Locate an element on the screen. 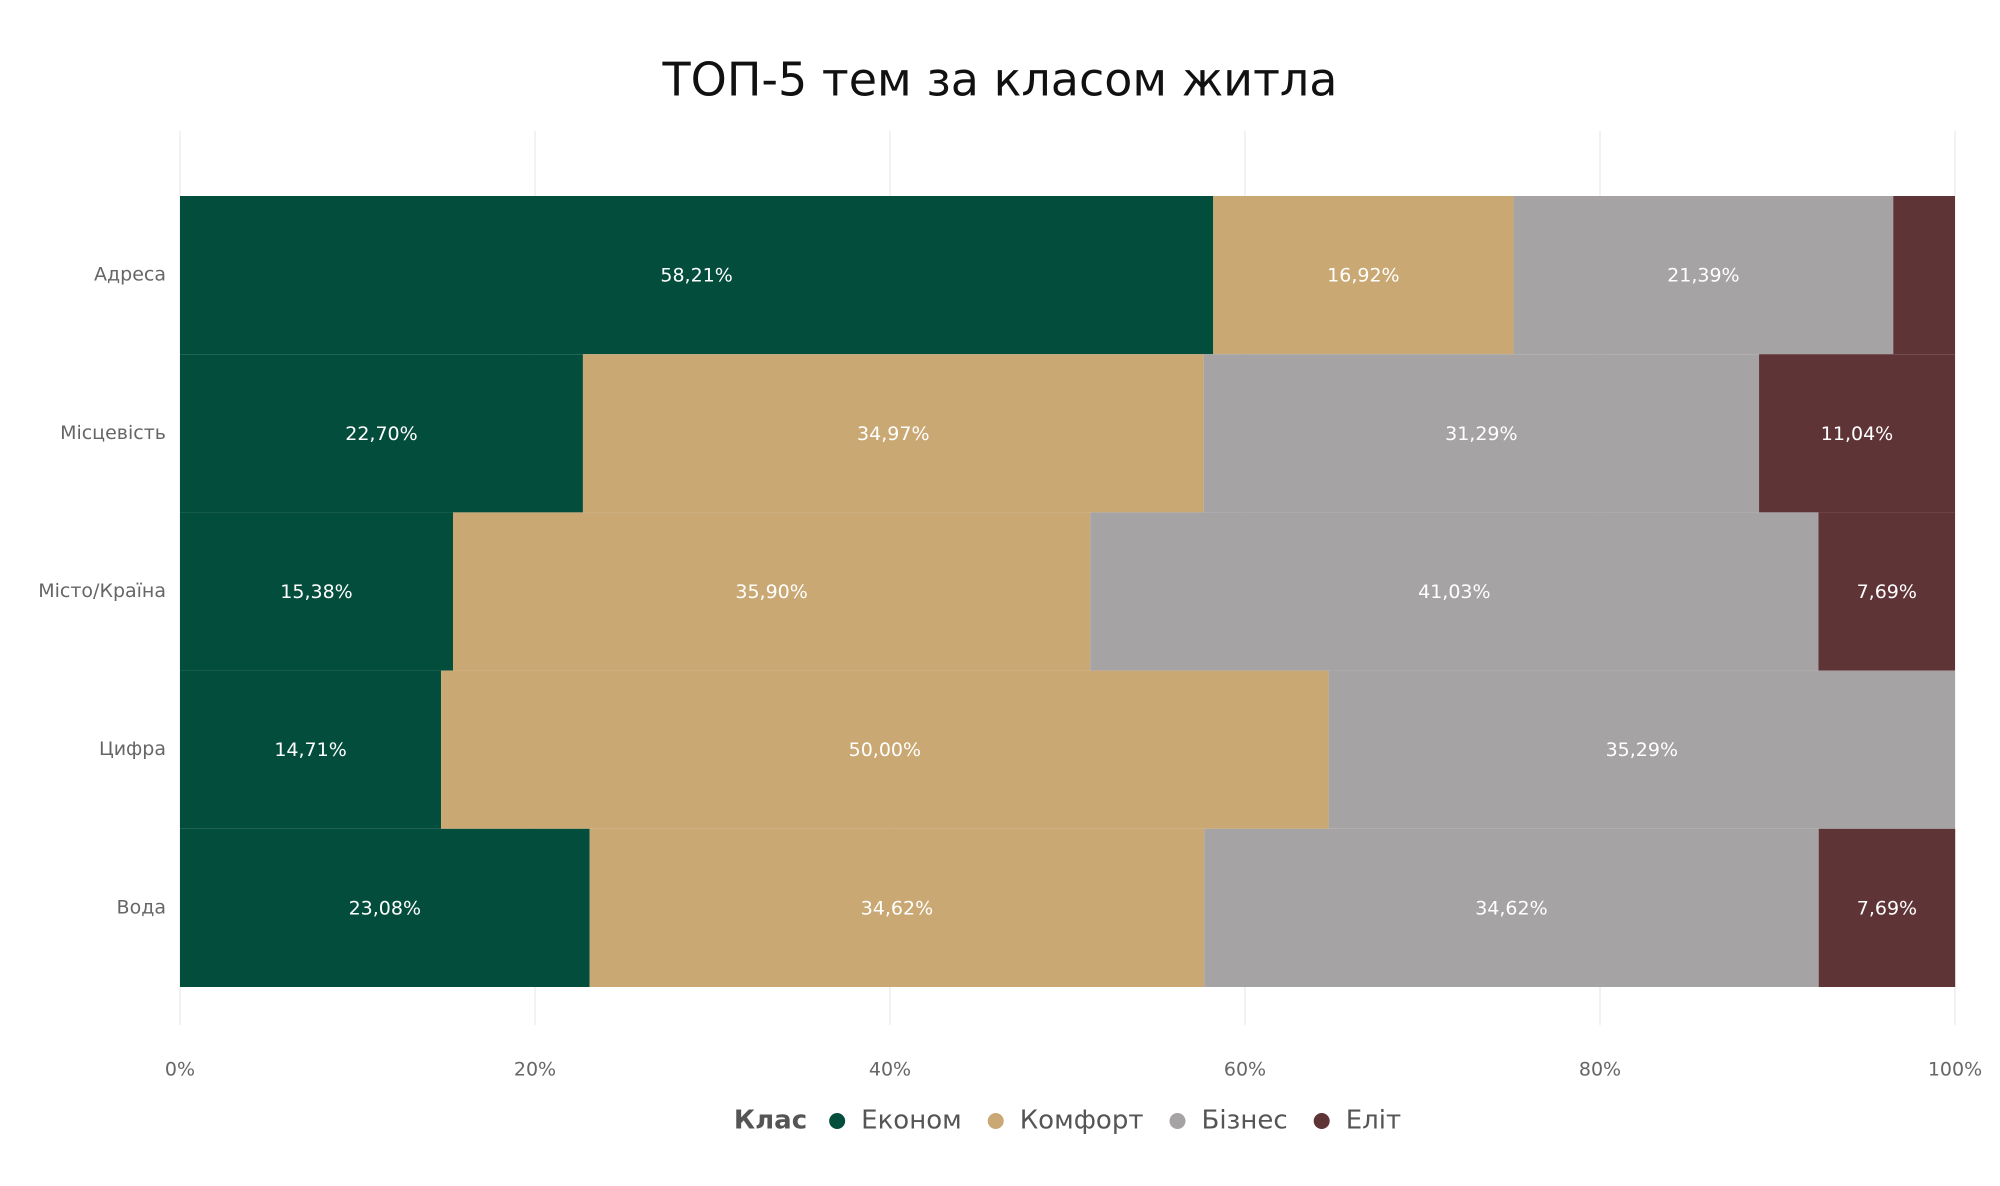  legend-label: Еліт is located at coordinates (1373, 1121).